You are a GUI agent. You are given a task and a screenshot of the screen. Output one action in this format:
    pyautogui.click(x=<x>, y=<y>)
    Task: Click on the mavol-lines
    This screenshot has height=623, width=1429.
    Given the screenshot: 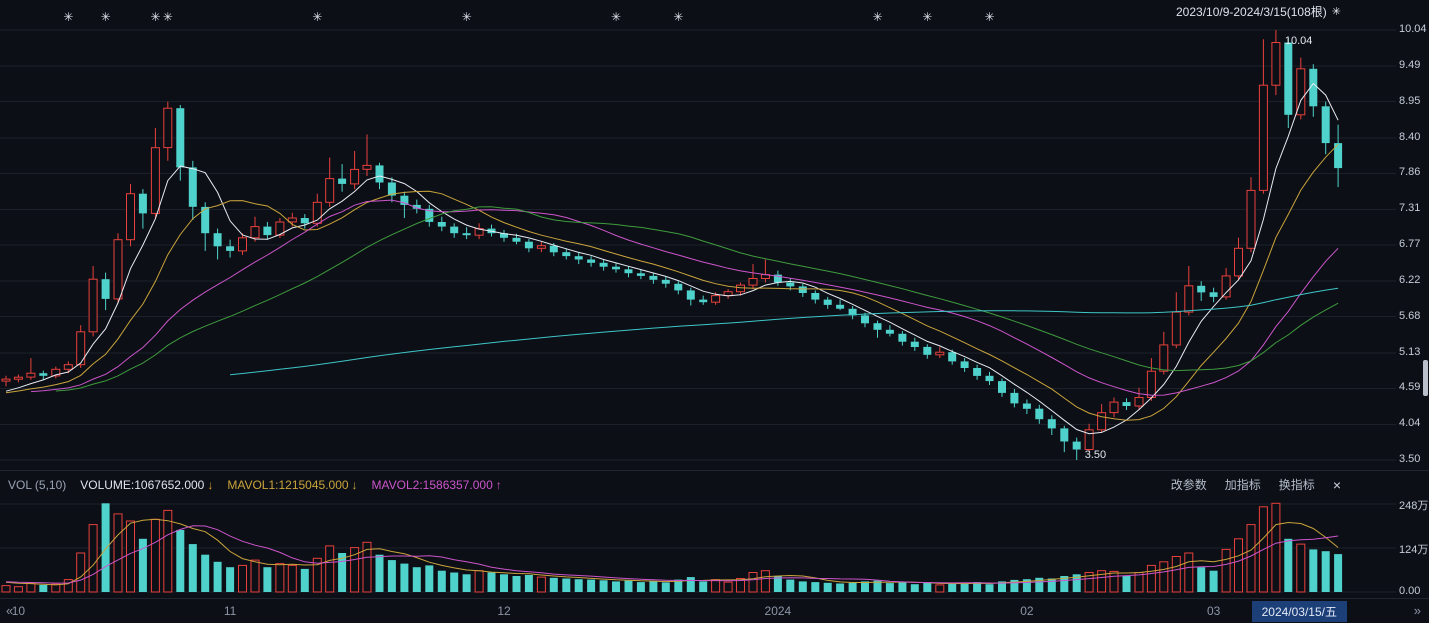 What is the action you would take?
    pyautogui.click(x=672, y=552)
    